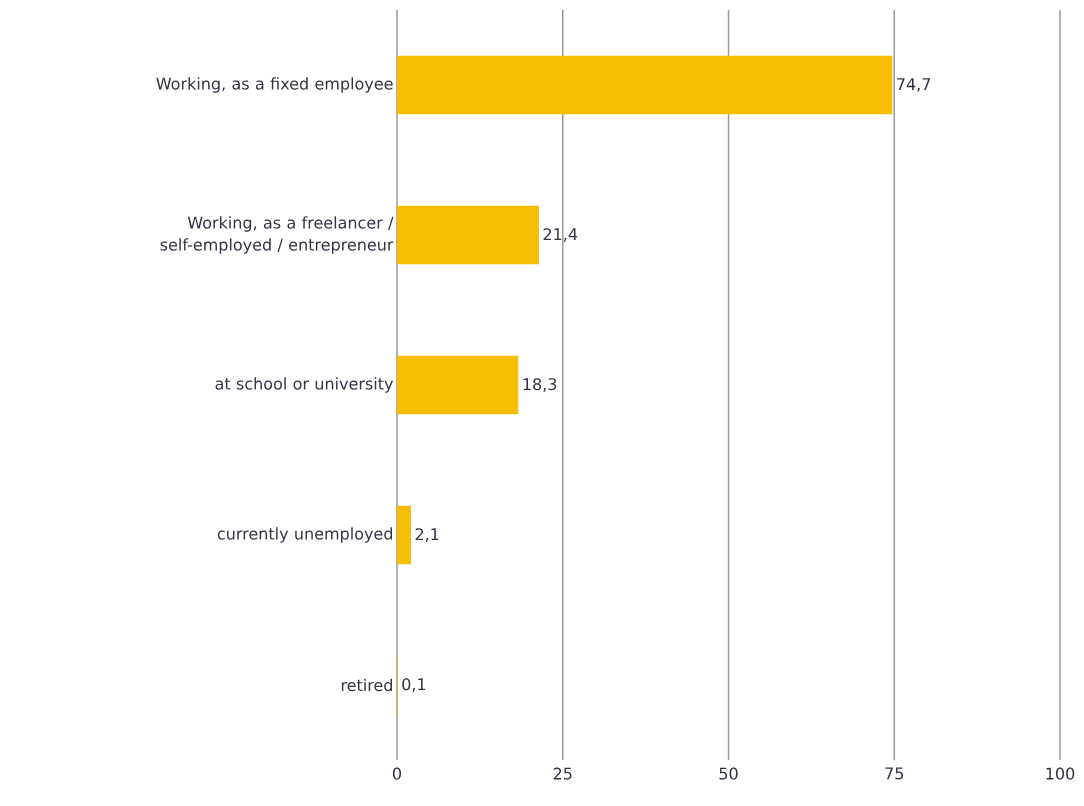  What do you see at coordinates (562, 773) in the screenshot?
I see `x-tick-label: 25` at bounding box center [562, 773].